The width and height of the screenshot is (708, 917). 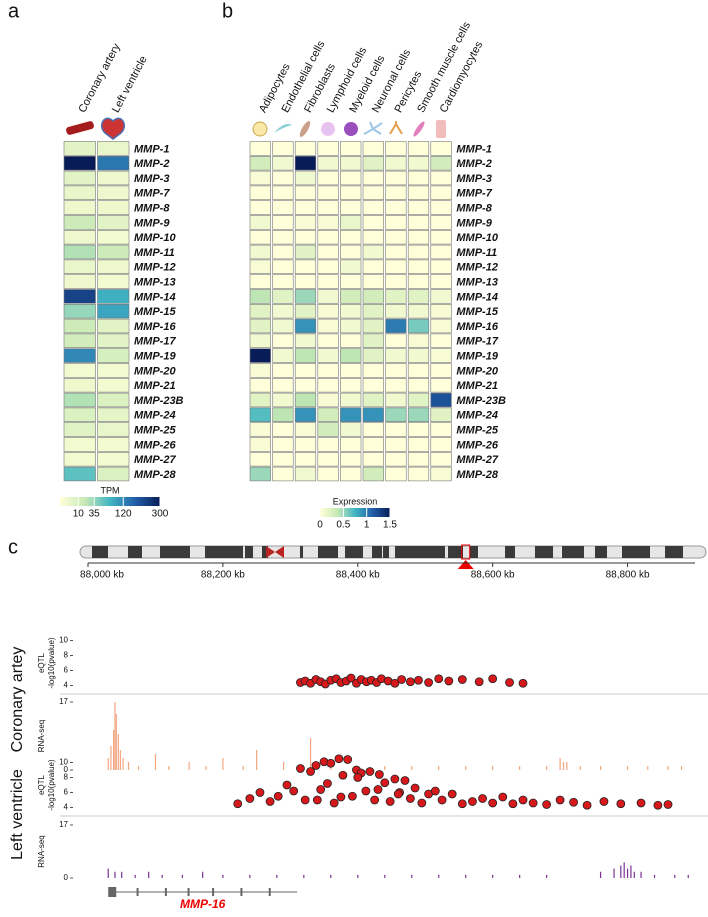 I want to click on centromere, so click(x=275, y=552).